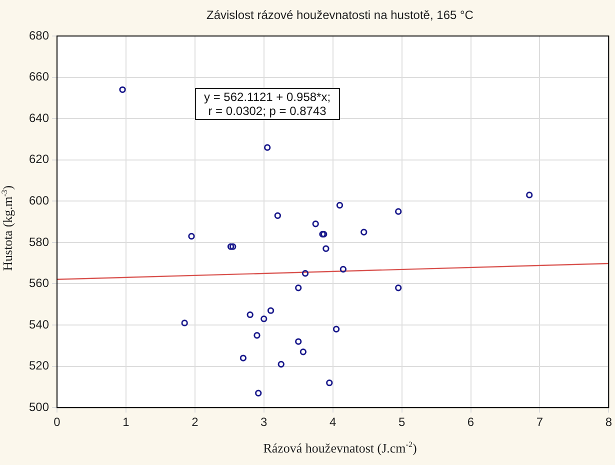  Describe the element at coordinates (470, 422) in the screenshot. I see `x-tick-label: 6` at that location.